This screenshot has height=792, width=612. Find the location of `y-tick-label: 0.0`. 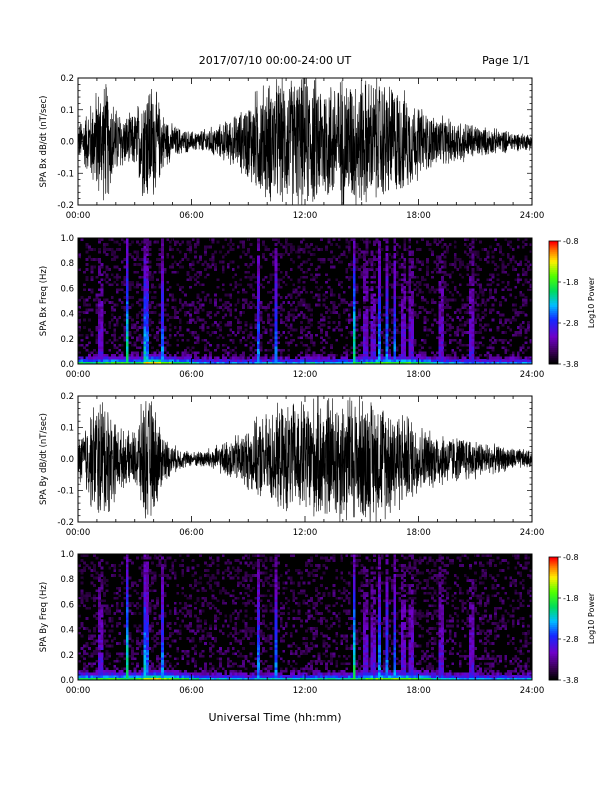

y-tick-label: 0.0 is located at coordinates (67, 143).